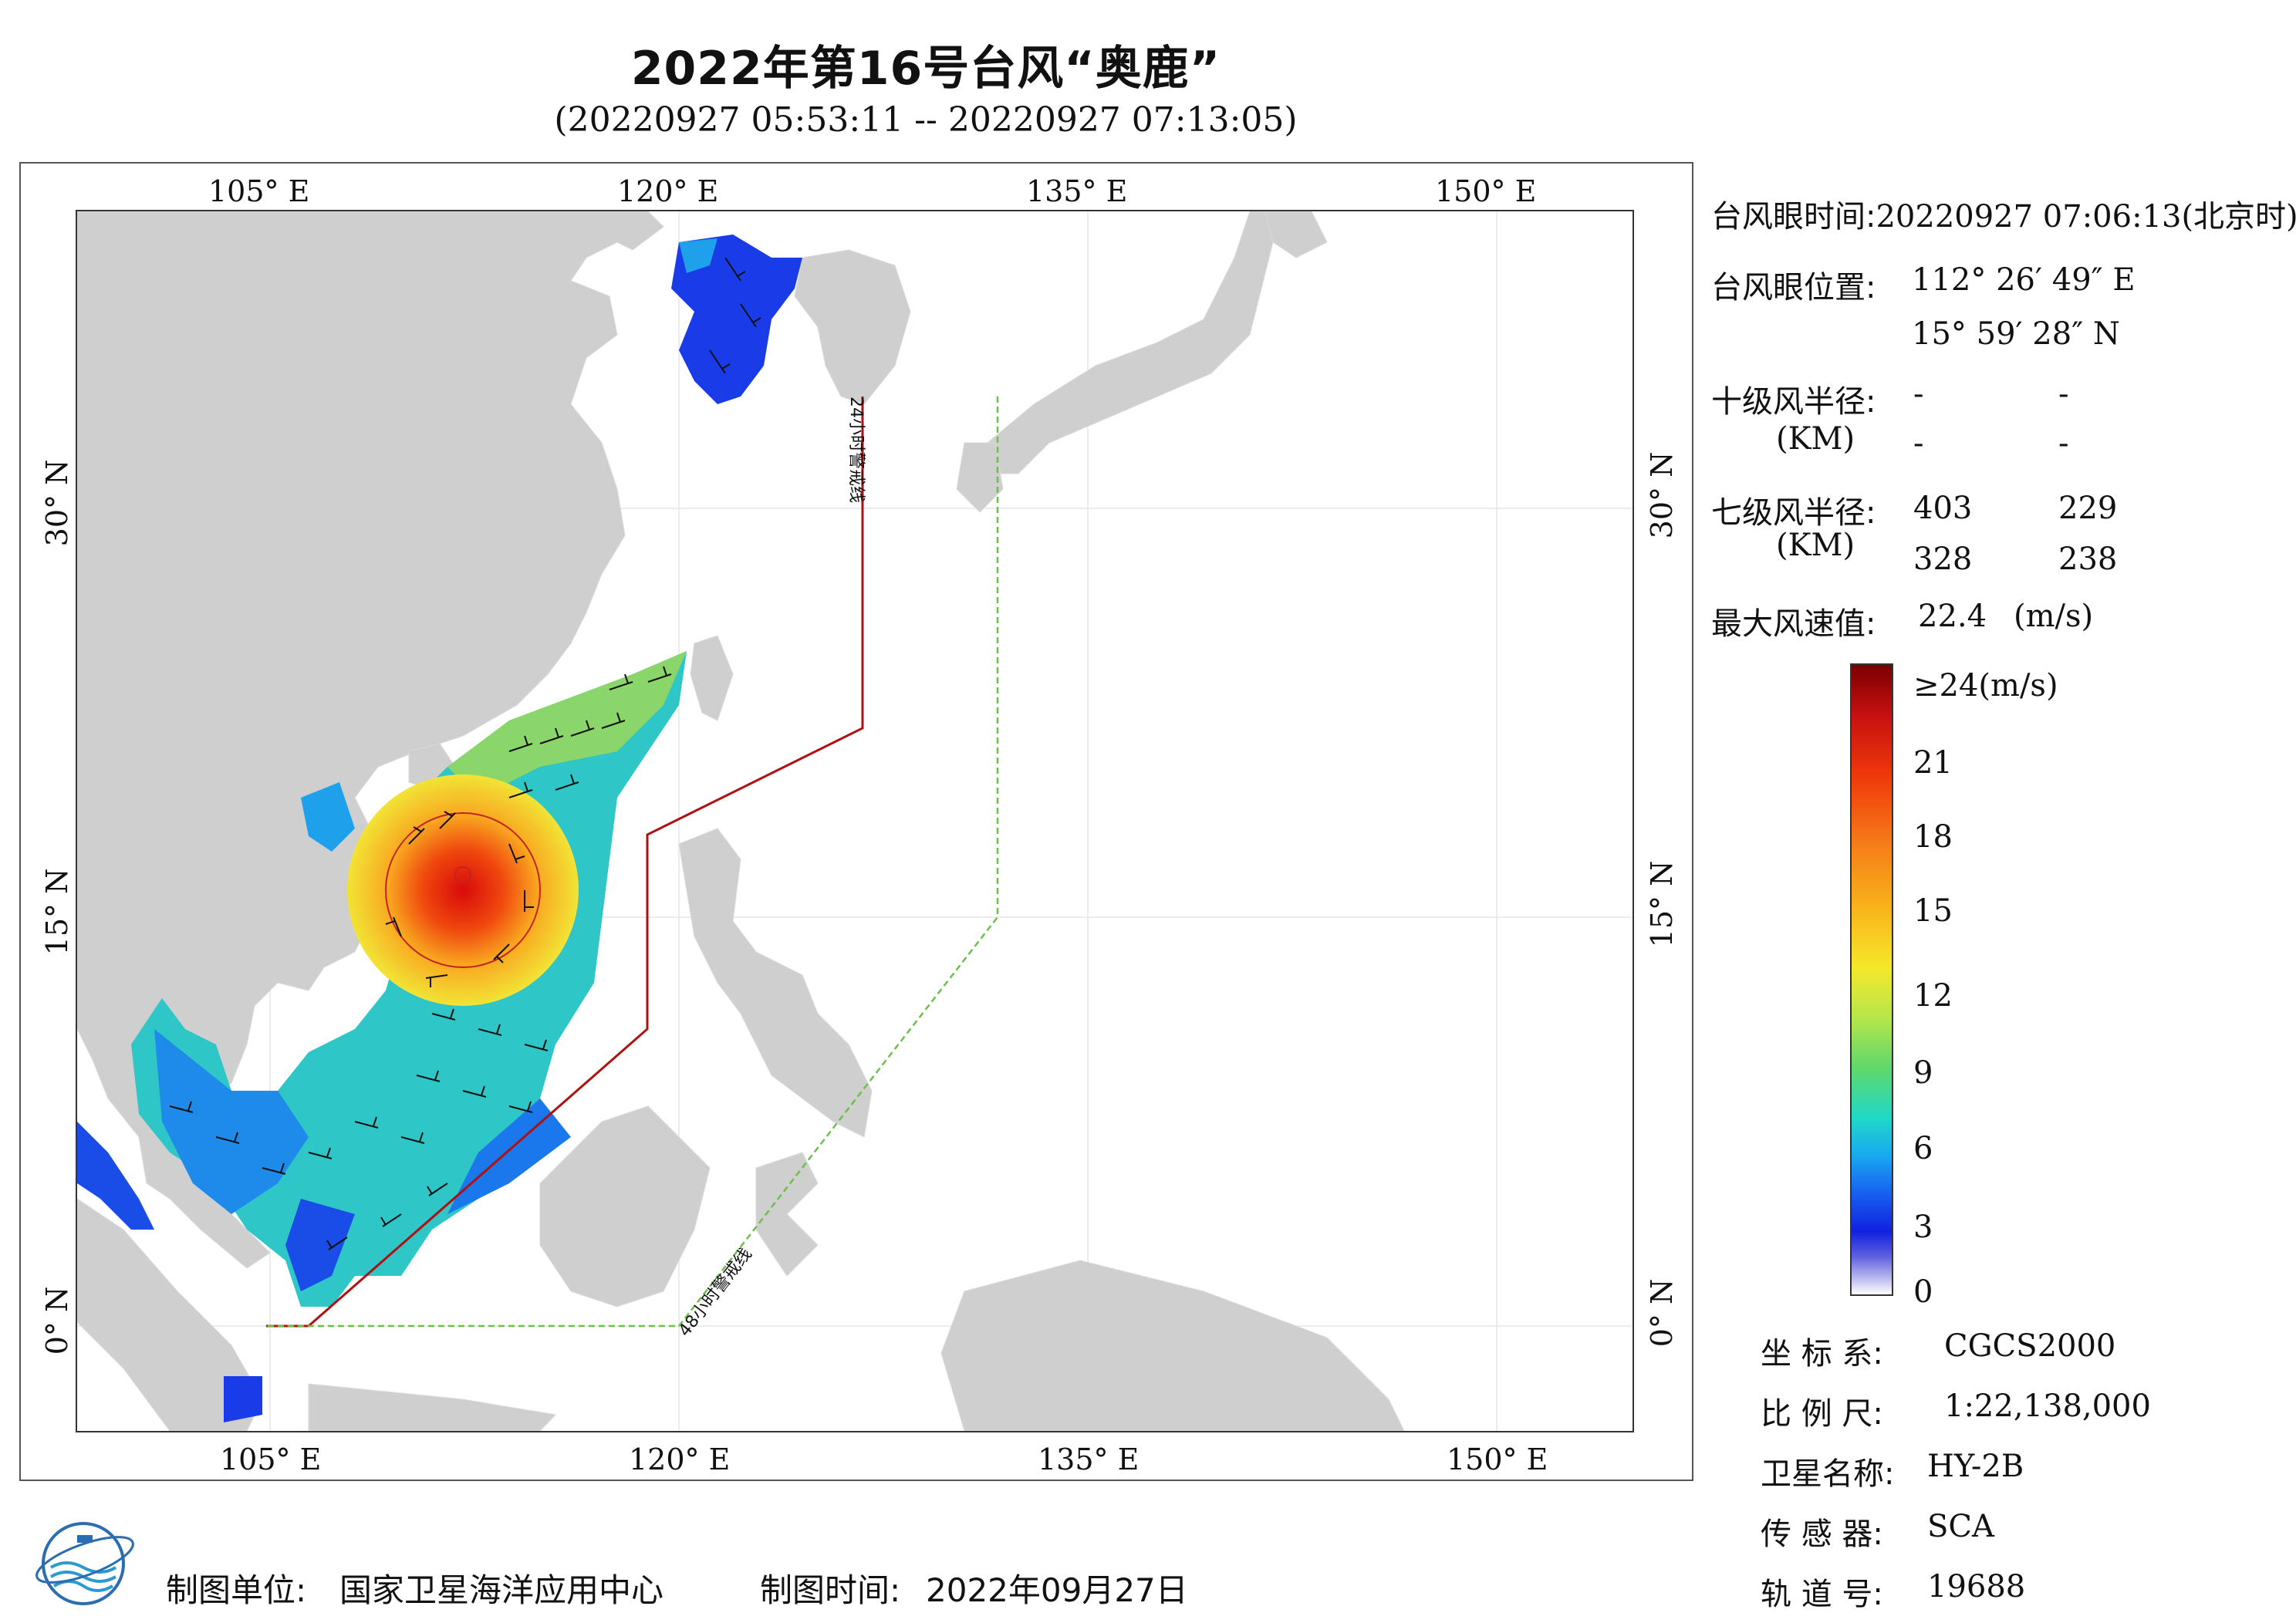 Image resolution: width=2296 pixels, height=1623 pixels. Describe the element at coordinates (1923, 1227) in the screenshot. I see `colorbar-label-3: 3` at that location.